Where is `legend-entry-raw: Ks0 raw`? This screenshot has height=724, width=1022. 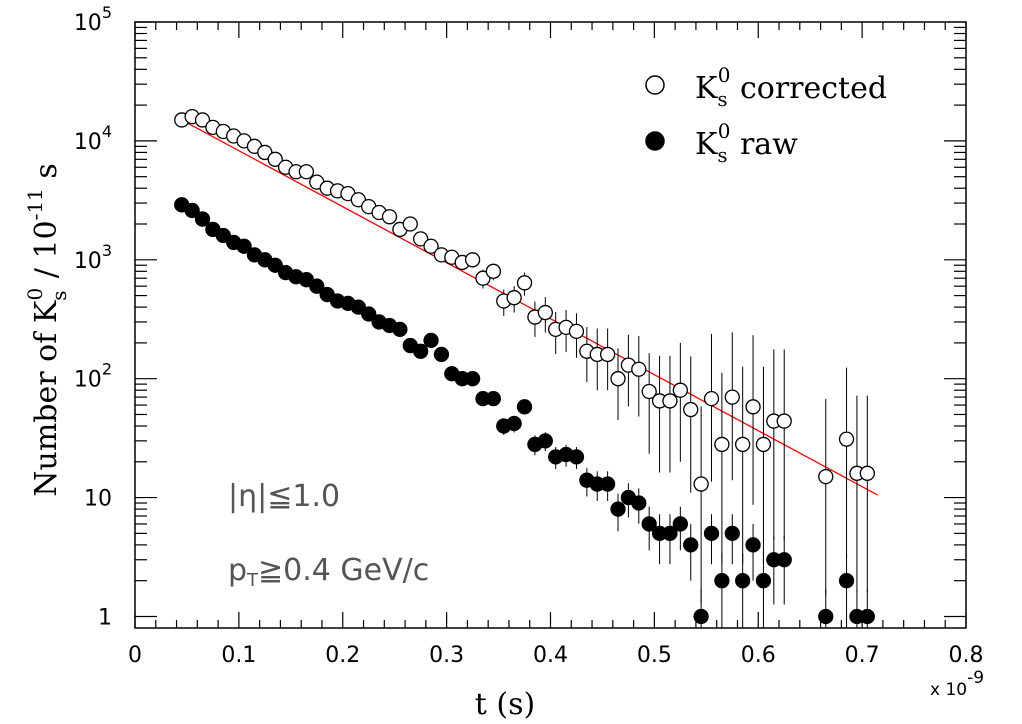 legend-entry-raw: Ks0 raw is located at coordinates (746, 143).